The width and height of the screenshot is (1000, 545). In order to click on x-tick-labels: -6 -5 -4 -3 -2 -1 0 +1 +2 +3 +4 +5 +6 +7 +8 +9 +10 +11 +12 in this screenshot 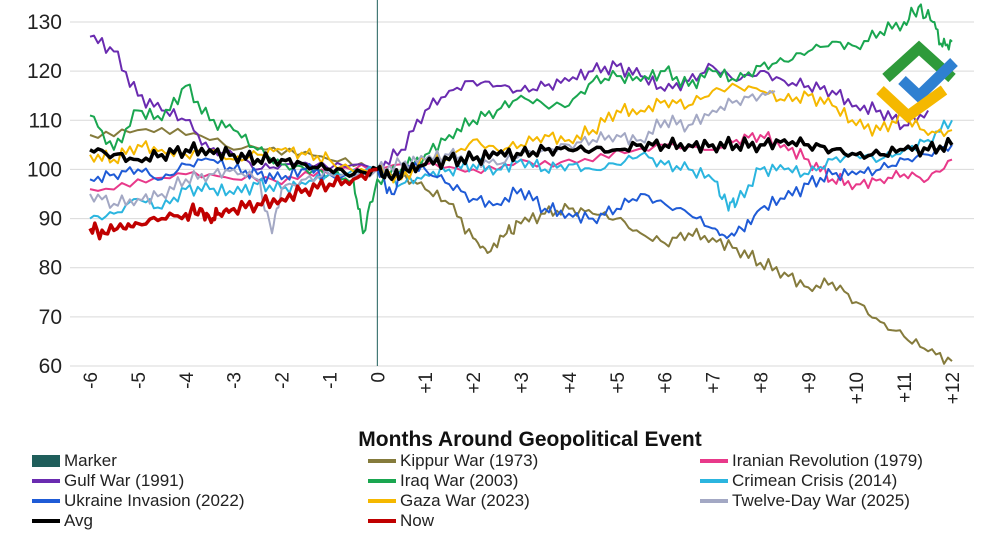, I will do `click(522, 388)`.